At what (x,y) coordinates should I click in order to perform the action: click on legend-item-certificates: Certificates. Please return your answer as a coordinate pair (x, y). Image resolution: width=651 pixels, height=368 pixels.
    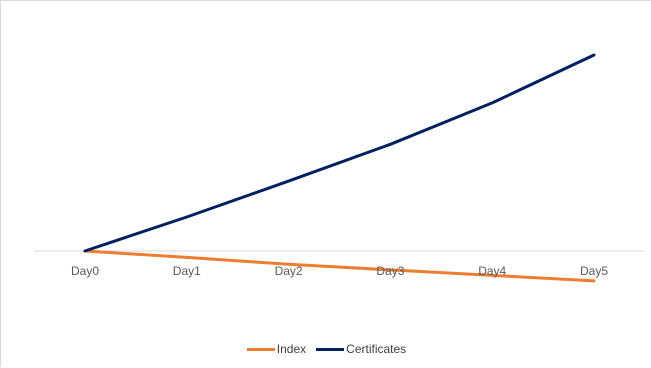
    Looking at the image, I should click on (361, 349).